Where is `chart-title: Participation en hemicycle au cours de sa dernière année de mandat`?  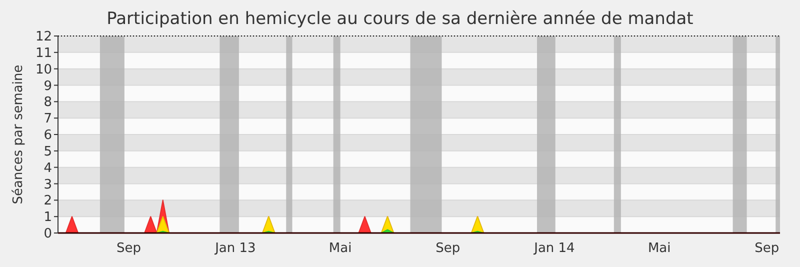
chart-title: Participation en hemicycle au cours de sa dernière année de mandat is located at coordinates (400, 19).